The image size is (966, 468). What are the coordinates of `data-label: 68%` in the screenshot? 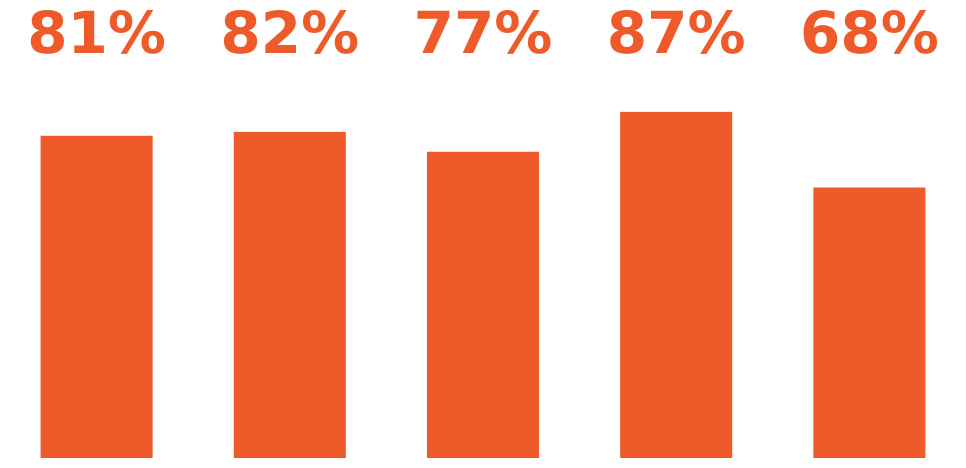 It's located at (869, 34).